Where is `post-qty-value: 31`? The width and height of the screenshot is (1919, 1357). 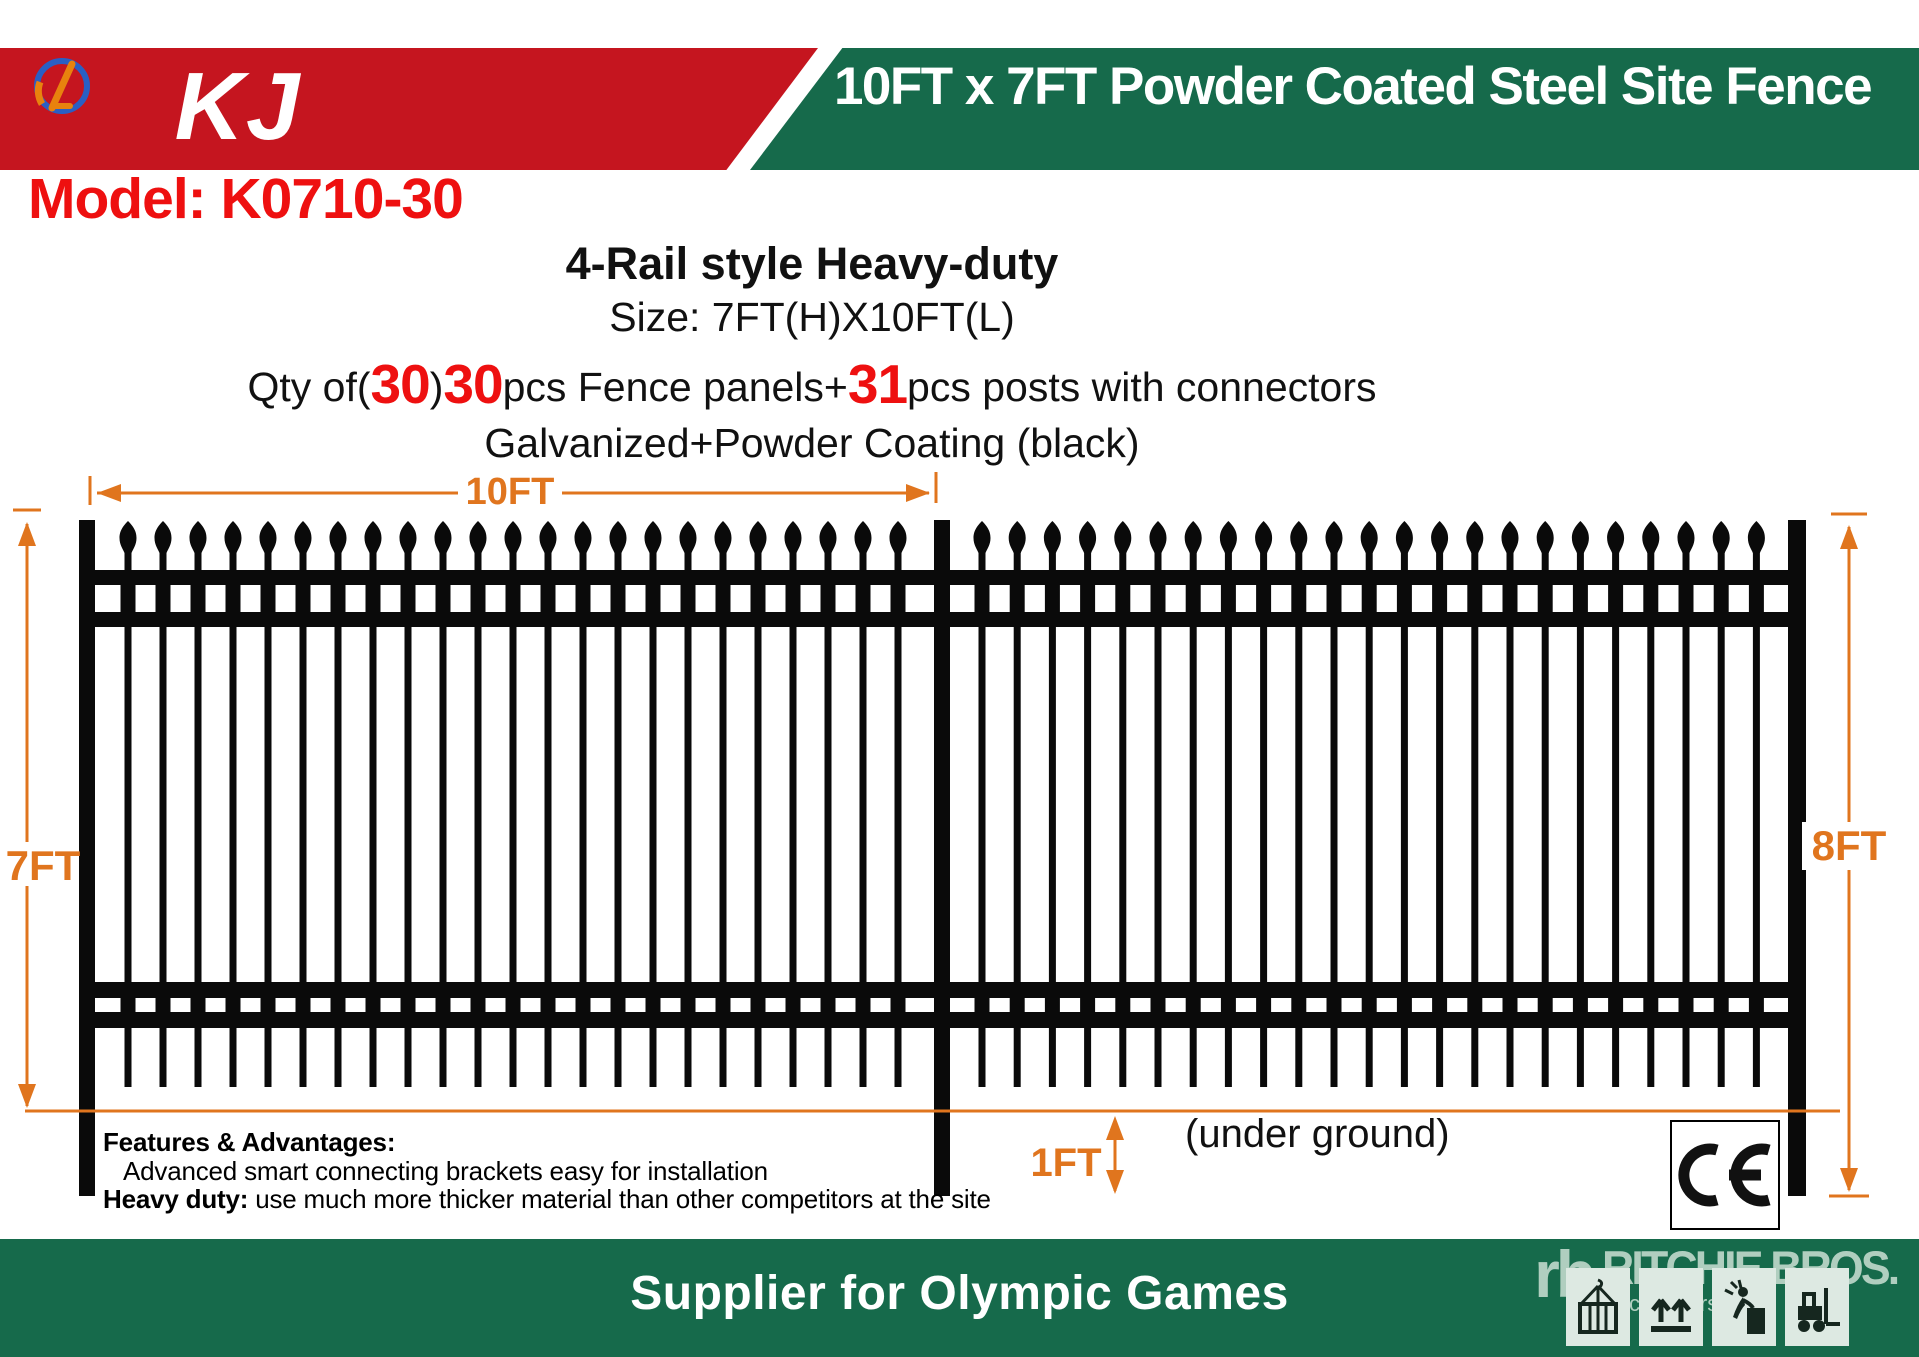
post-qty-value: 31 is located at coordinates (877, 384).